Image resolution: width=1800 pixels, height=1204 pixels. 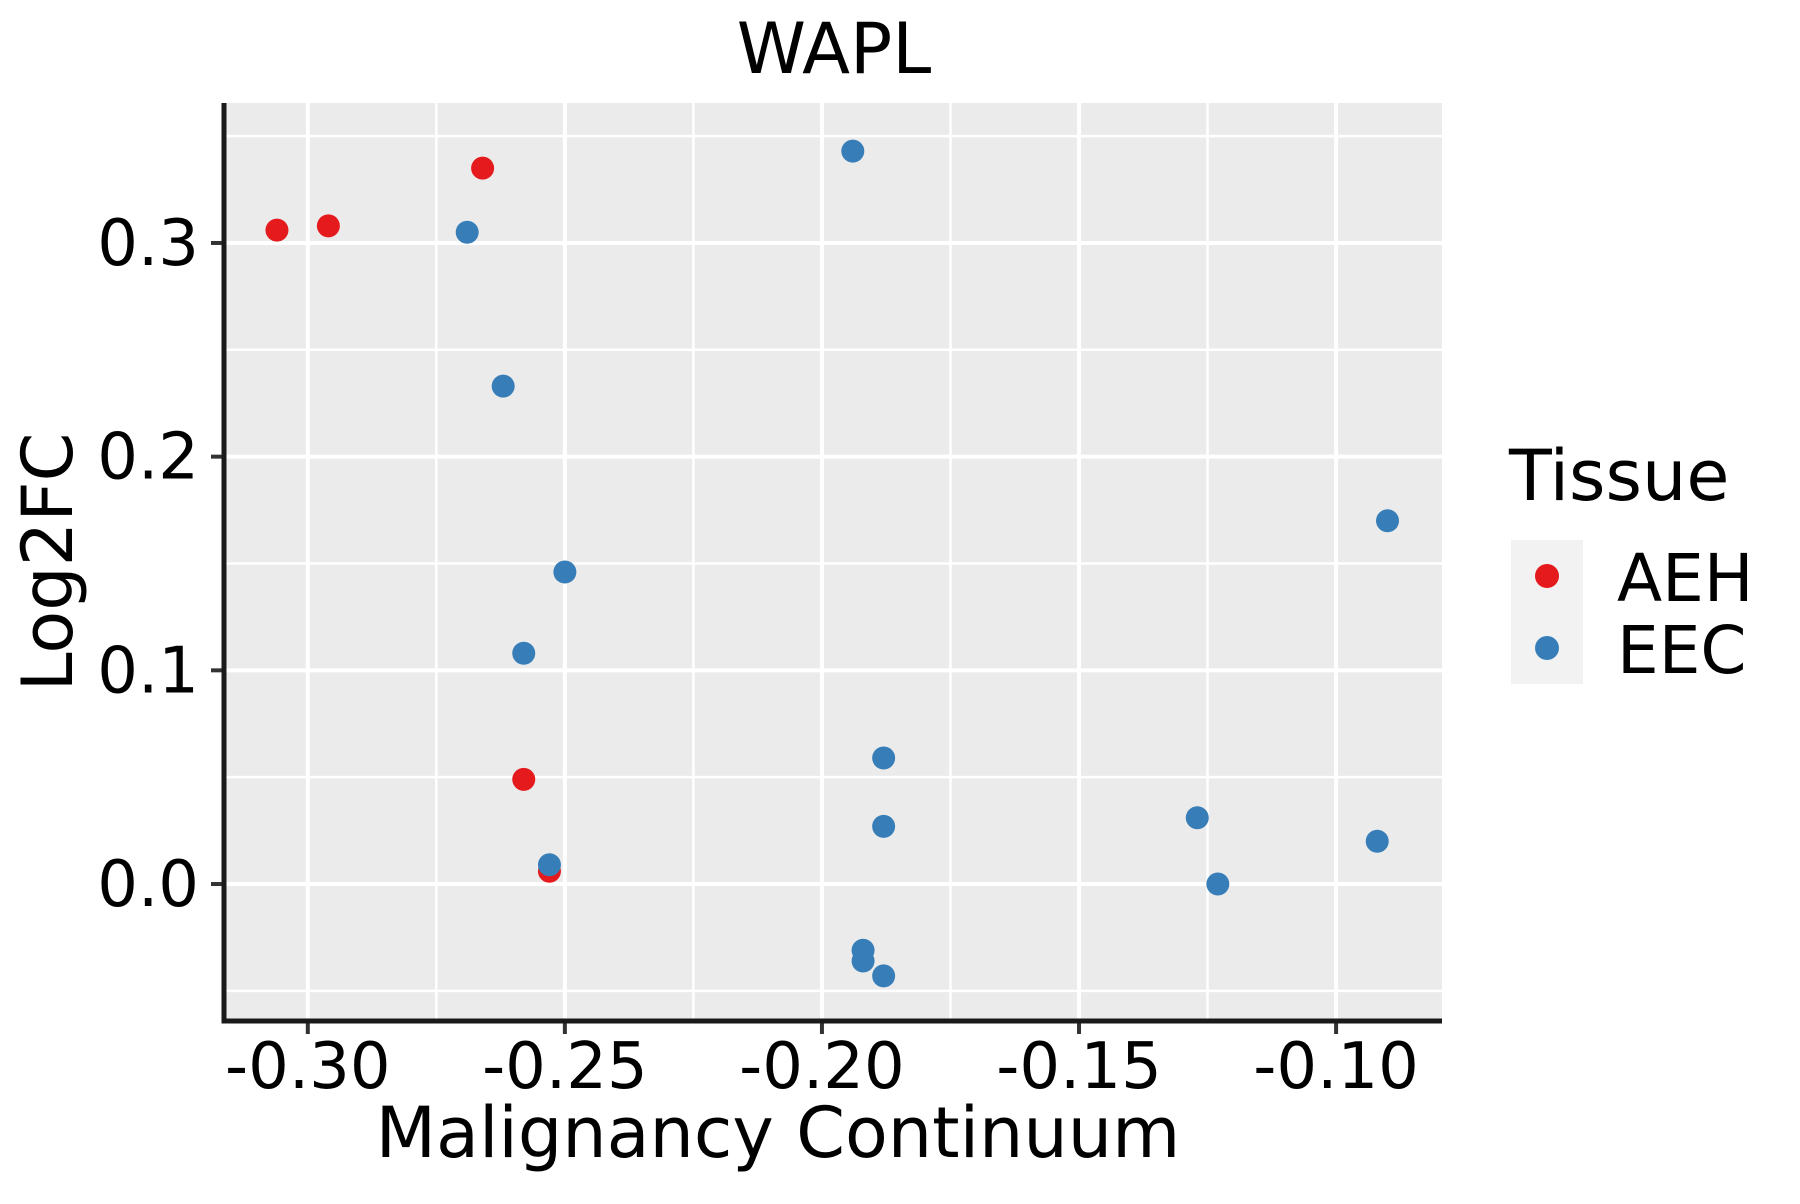 I want to click on x-axis-tick-labels: -0.30 -0.25 -0.20 -0.15 -0.10, so click(x=822, y=1067).